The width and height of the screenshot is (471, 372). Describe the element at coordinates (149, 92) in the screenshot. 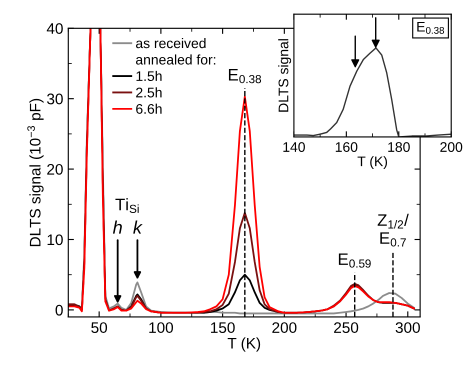

I see `legend-label: 2.5h` at that location.